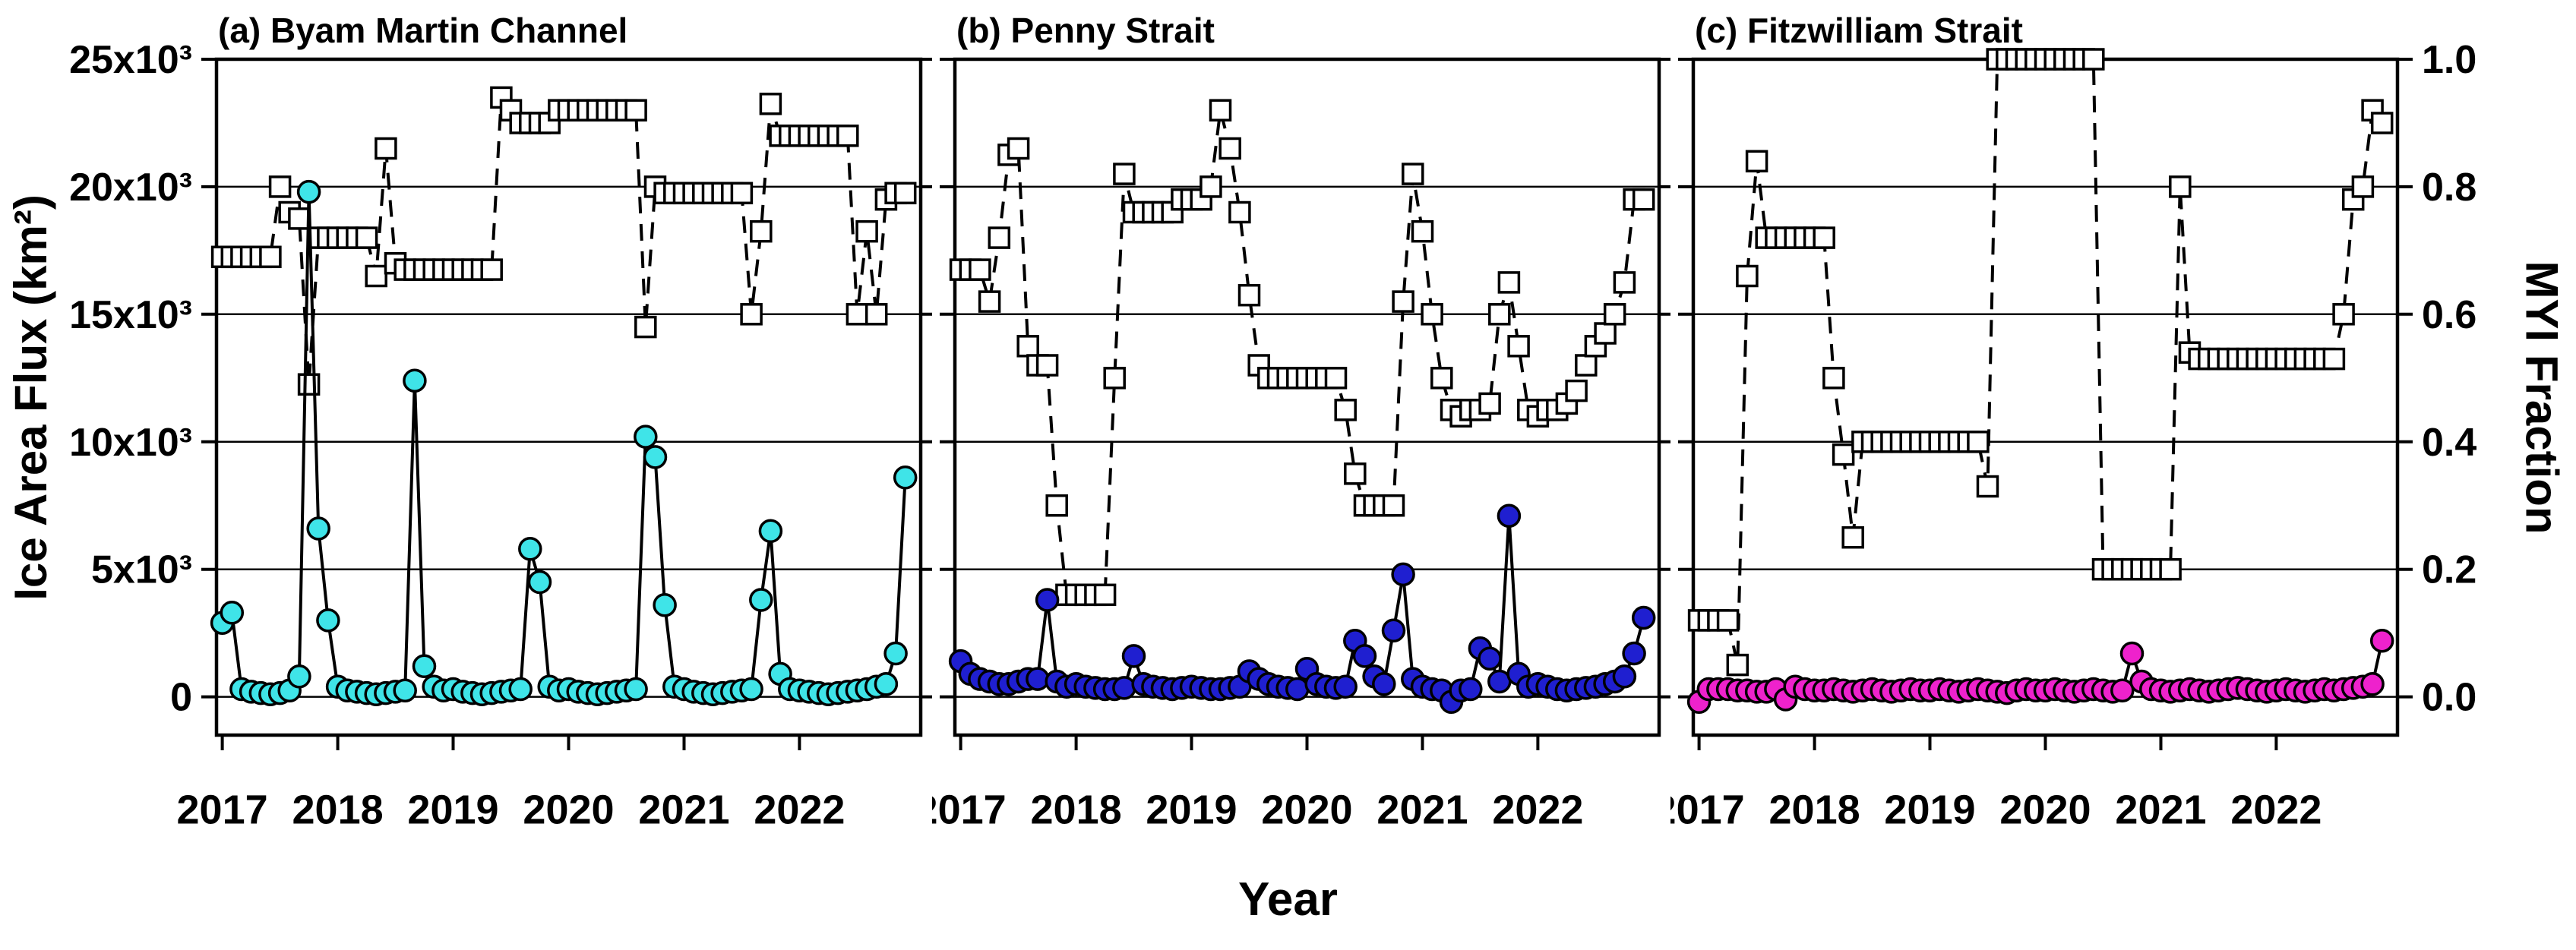 This screenshot has height=950, width=2576. I want to click on left-axis-title-text: Ice Area Flux (km²), so click(30, 397).